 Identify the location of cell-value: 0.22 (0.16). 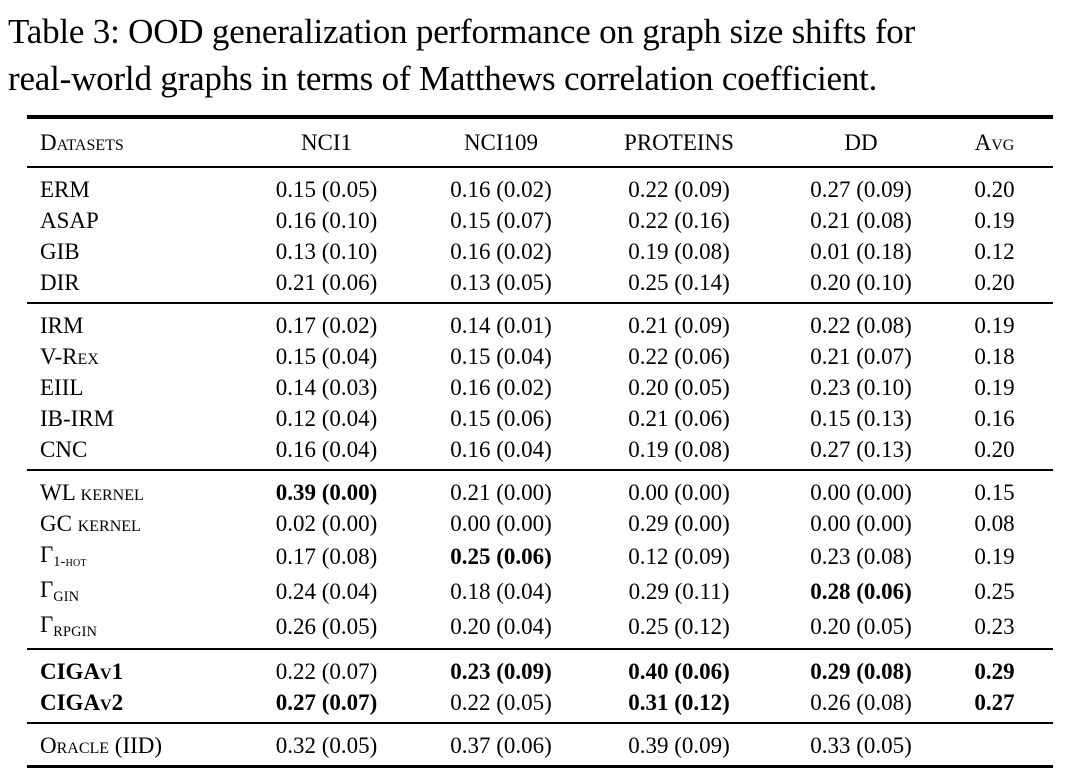
(679, 220).